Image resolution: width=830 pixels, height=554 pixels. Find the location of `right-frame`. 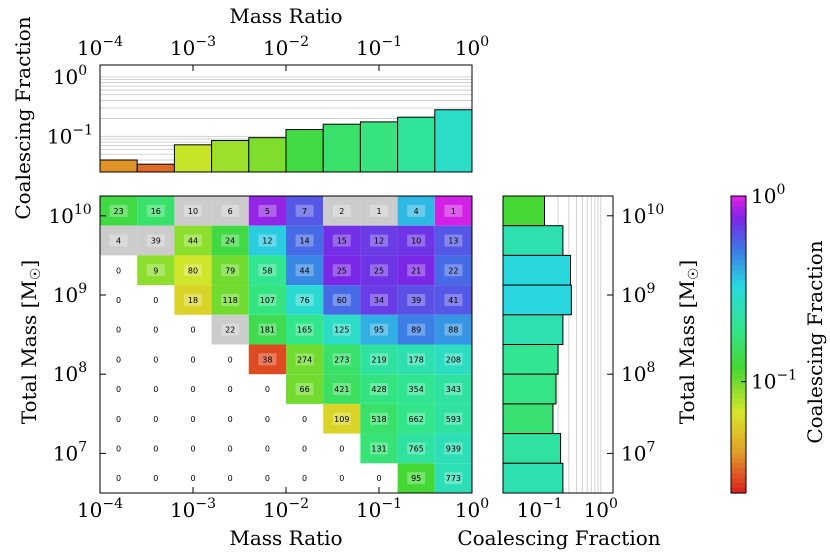

right-frame is located at coordinates (558, 344).